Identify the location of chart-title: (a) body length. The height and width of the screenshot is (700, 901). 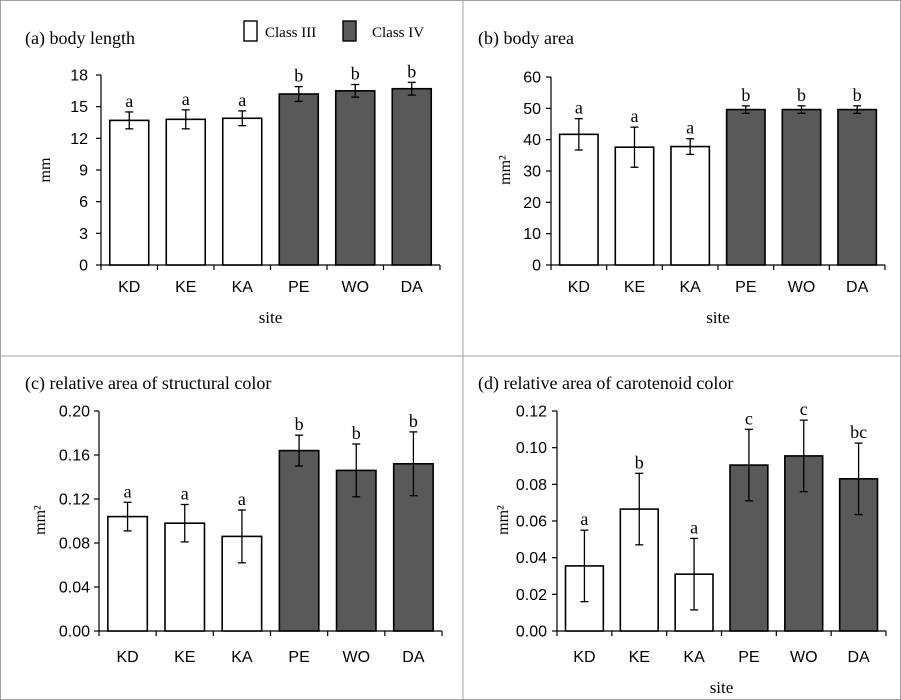
(80, 38).